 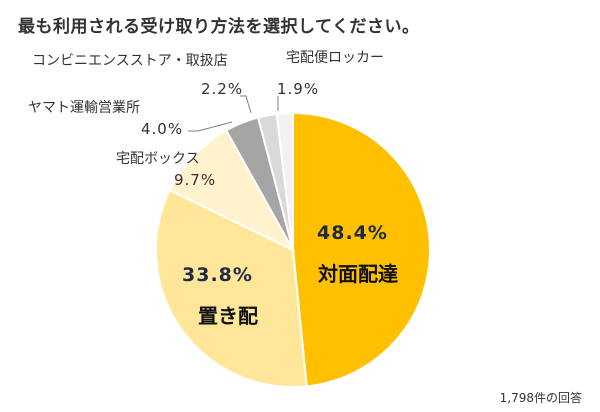 I want to click on label-face-to-face: 対面配達, so click(x=358, y=274).